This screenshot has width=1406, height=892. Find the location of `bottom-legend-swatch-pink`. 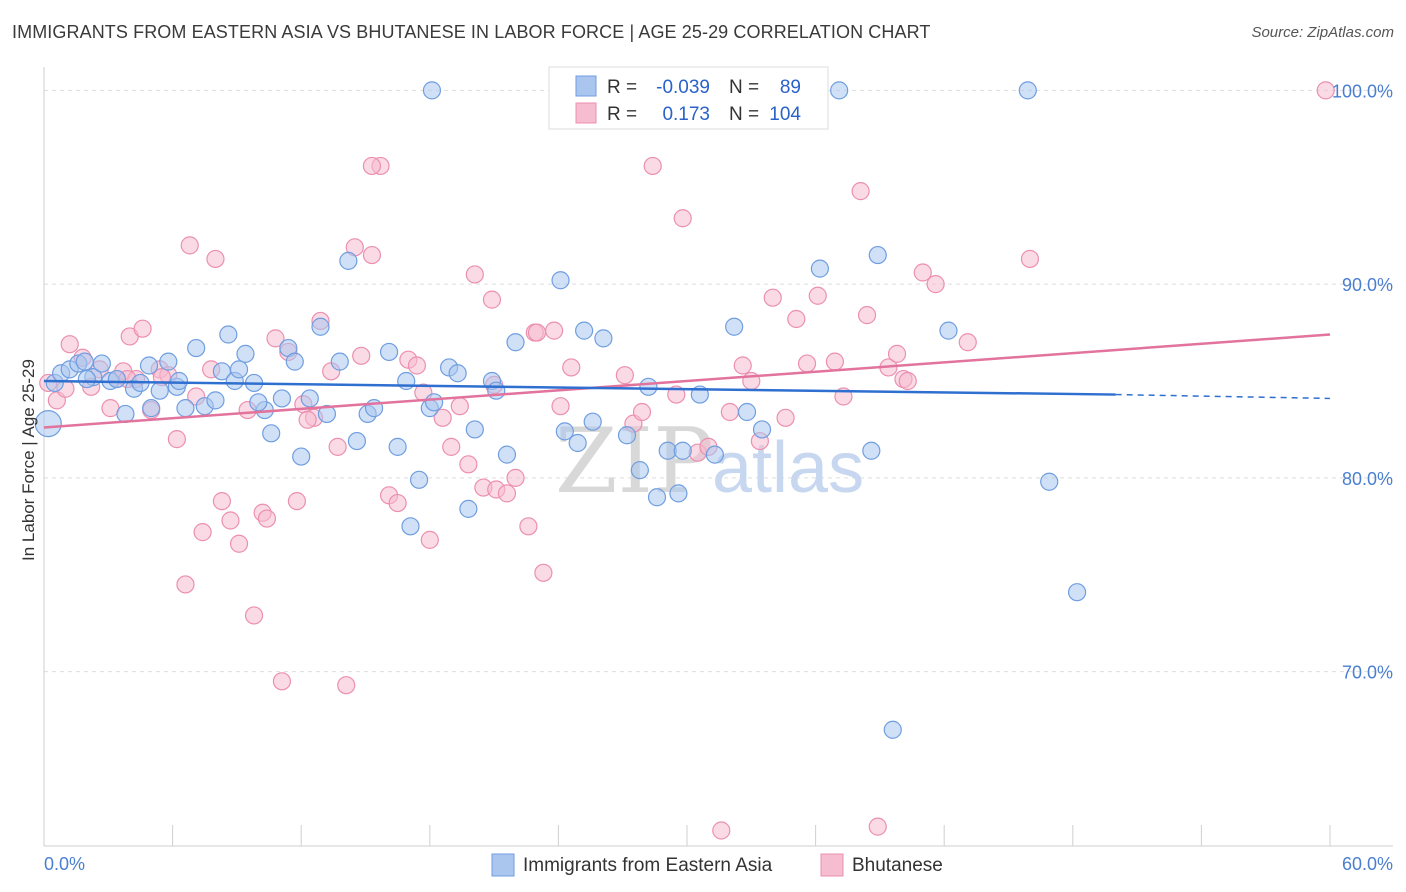

bottom-legend-swatch-pink is located at coordinates (832, 865).